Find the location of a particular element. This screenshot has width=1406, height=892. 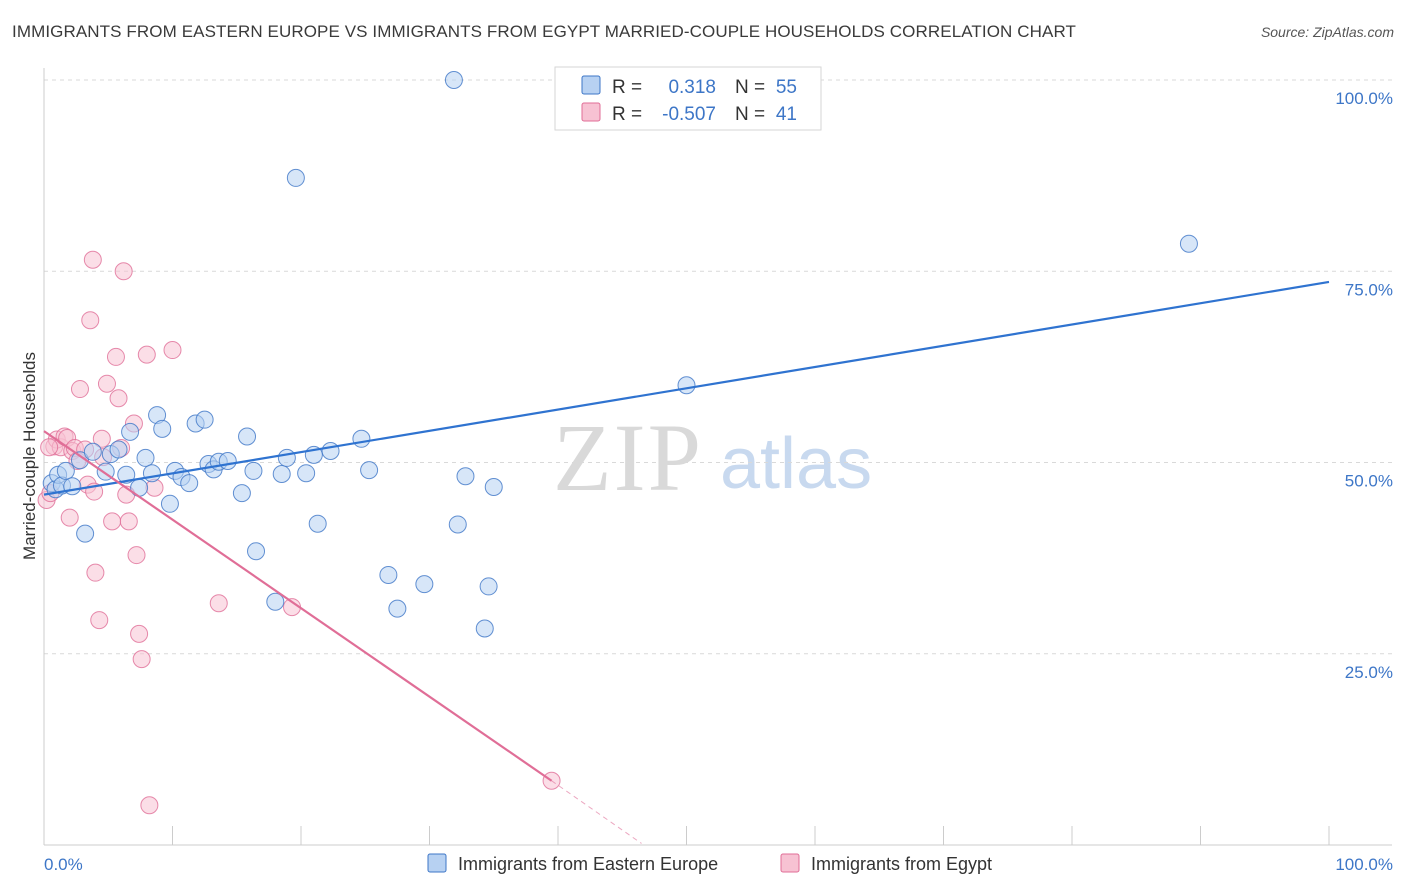

bottom-legend-swatch-egypt is located at coordinates (790, 863).